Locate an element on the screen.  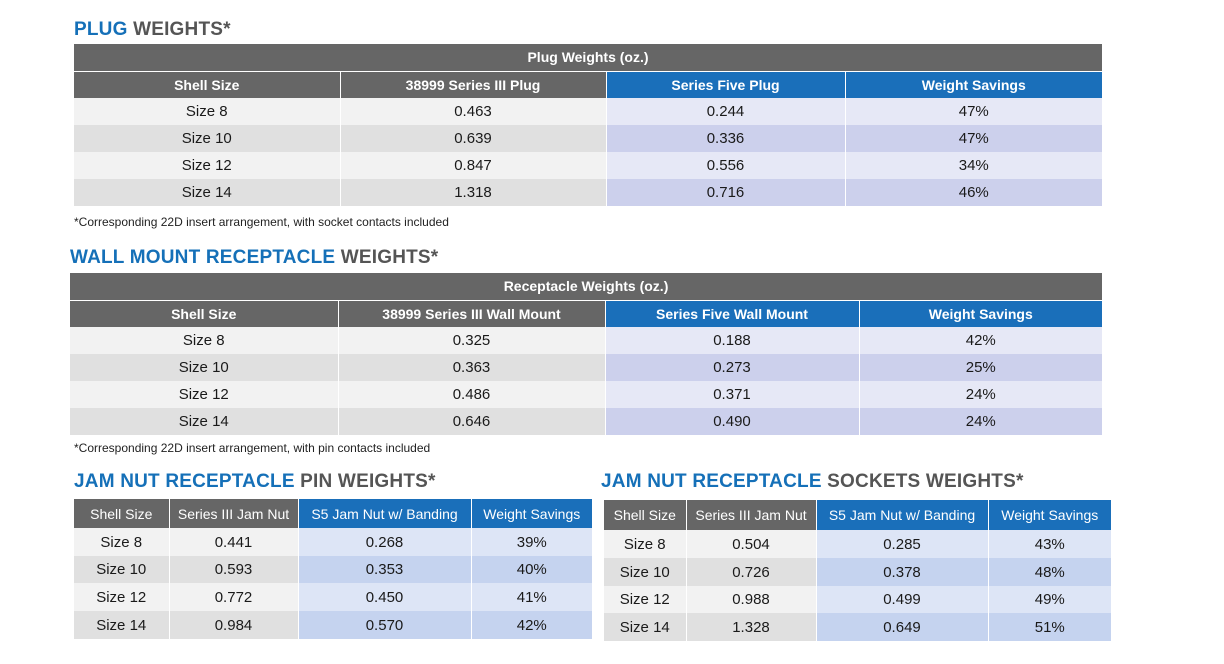
table-cell: 0.716 is located at coordinates (726, 192).